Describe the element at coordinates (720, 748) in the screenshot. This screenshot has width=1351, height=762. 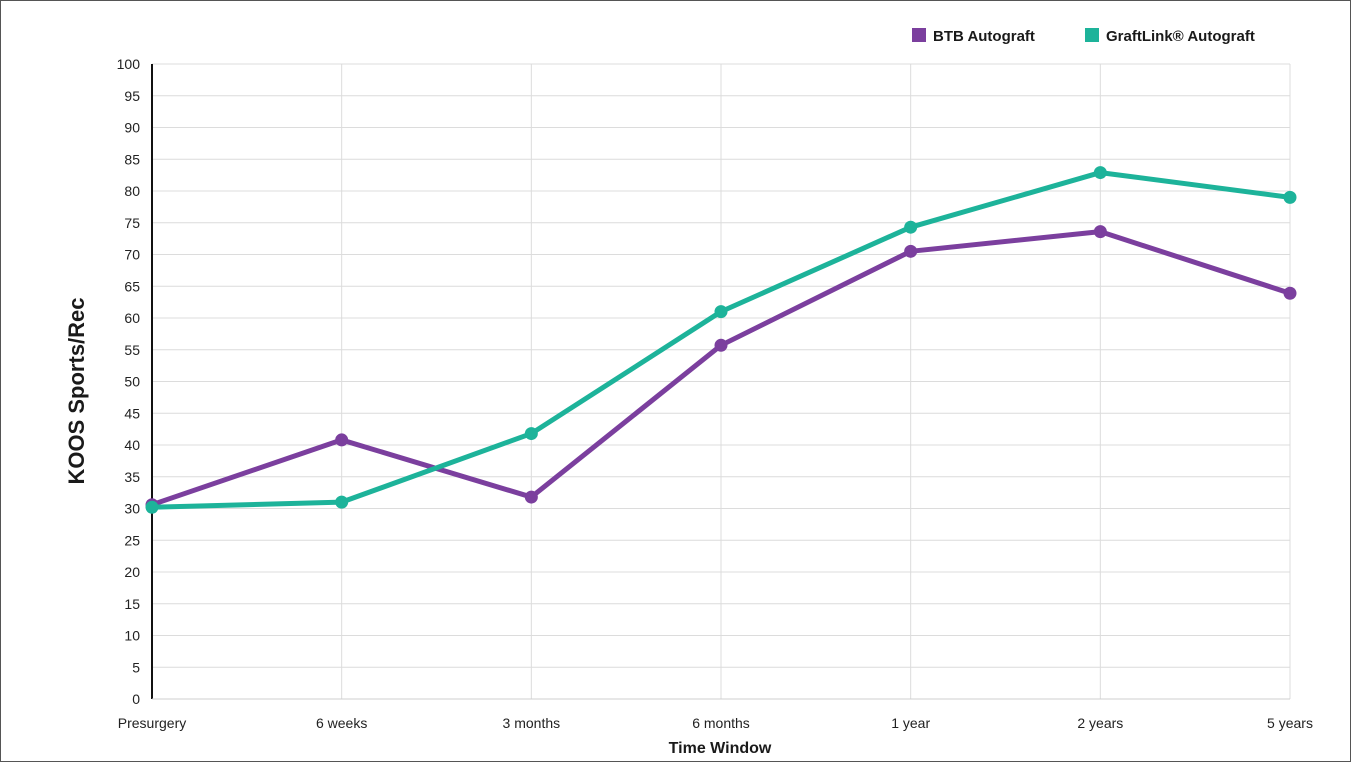
I see `x-axis-title: Time Window` at that location.